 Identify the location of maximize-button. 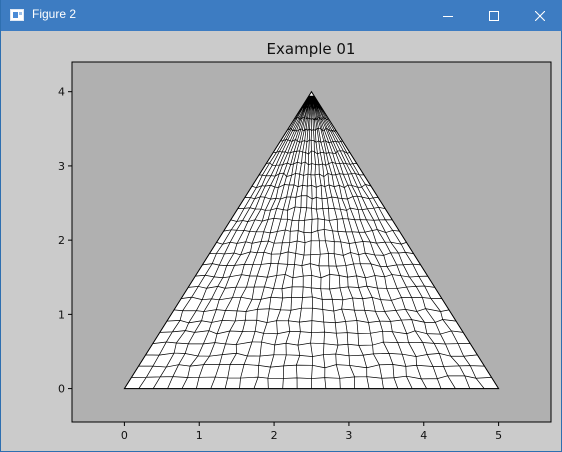
(494, 15).